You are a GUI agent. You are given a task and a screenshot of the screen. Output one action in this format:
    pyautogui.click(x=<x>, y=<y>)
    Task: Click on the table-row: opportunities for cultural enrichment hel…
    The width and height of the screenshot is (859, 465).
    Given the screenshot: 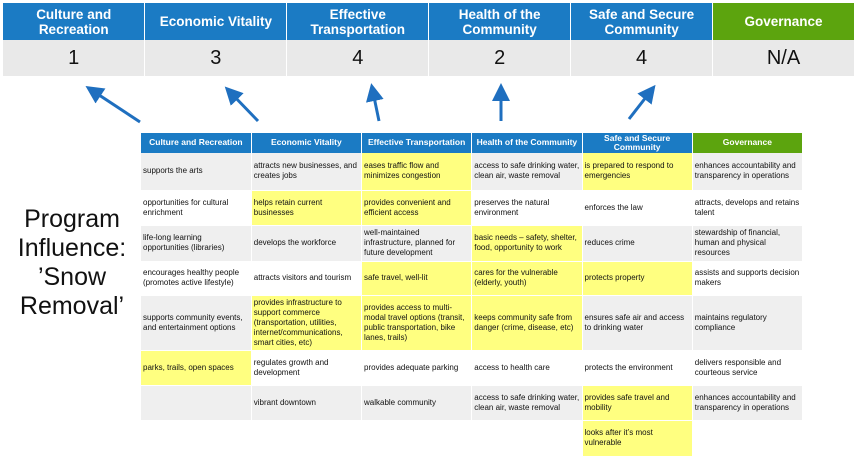 What is the action you would take?
    pyautogui.click(x=472, y=208)
    